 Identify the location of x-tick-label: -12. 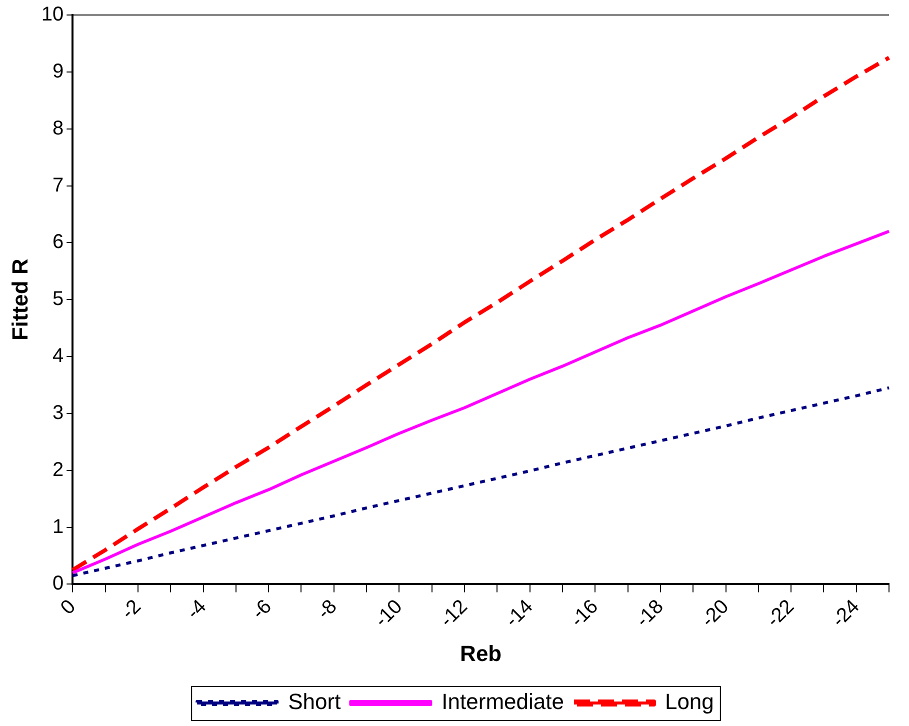
(454, 614).